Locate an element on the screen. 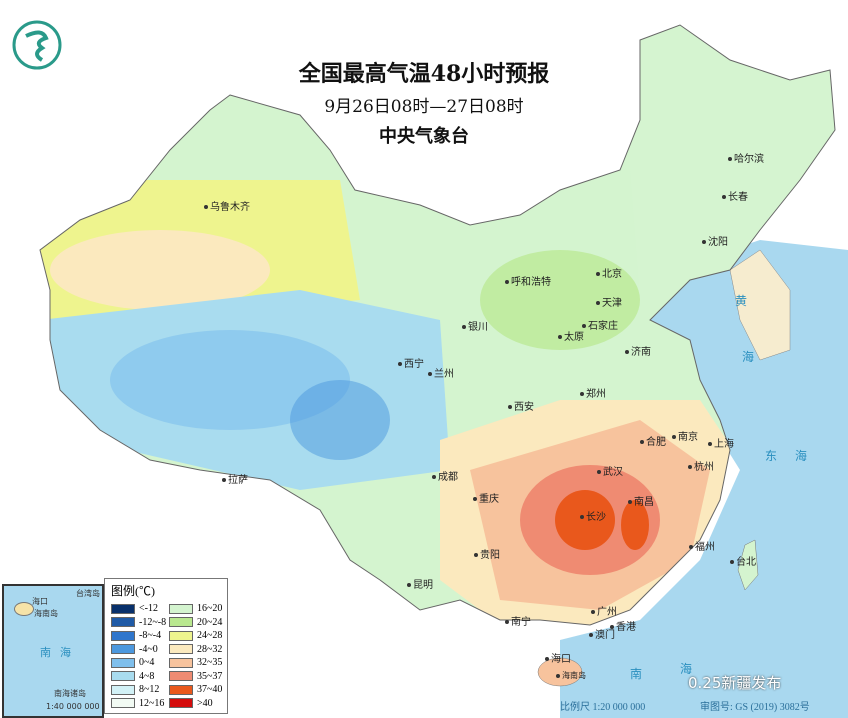  city-label: 南宁 is located at coordinates (518, 620).